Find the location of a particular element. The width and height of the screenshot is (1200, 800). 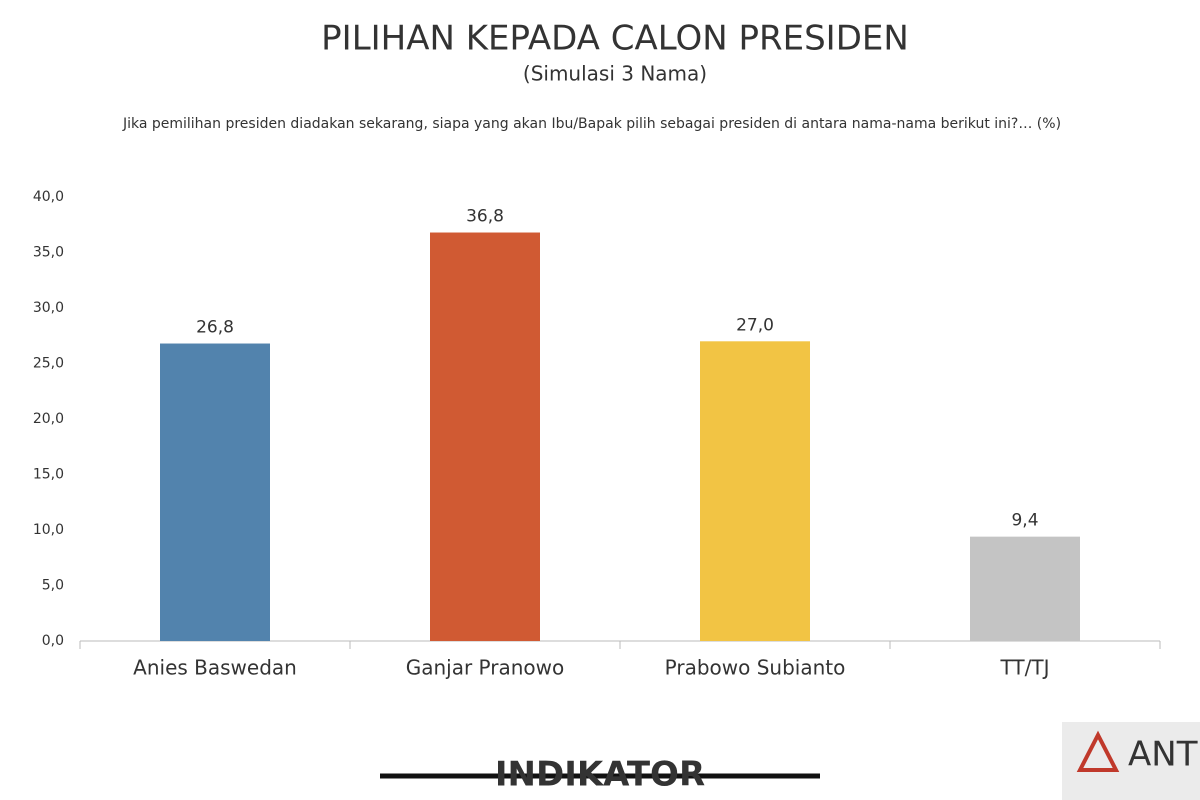

chart-subtitle: (Simulasi 3 Nama) is located at coordinates (615, 74).